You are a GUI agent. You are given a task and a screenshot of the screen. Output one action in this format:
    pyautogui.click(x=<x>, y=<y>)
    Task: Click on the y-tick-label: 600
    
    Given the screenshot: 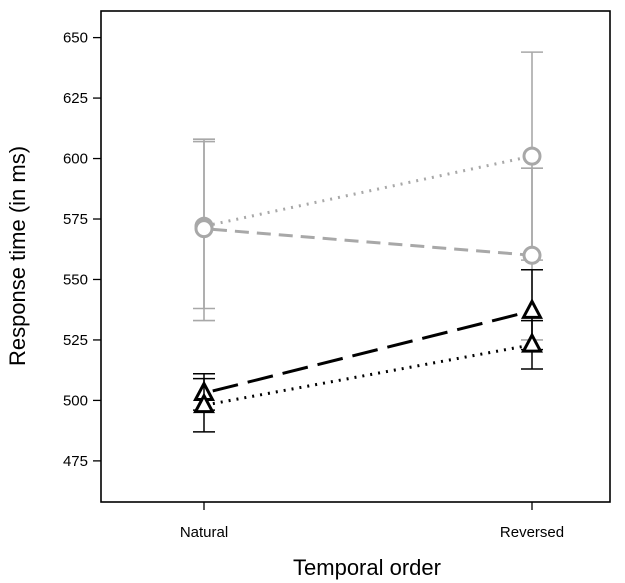 What is the action you would take?
    pyautogui.click(x=75, y=159)
    